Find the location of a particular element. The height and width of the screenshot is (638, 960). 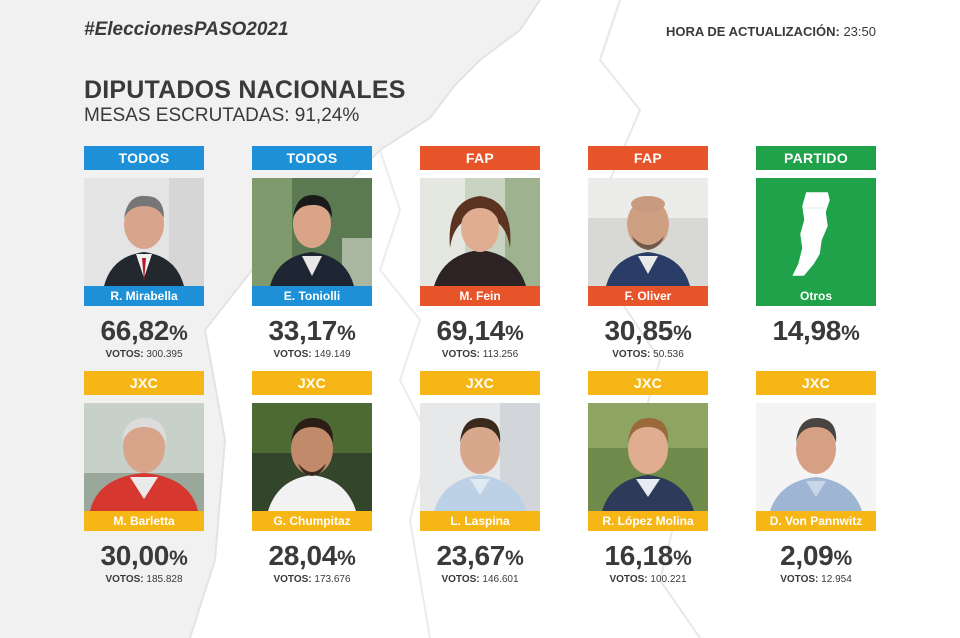

party-percent: 14,98% is located at coordinates (816, 330).